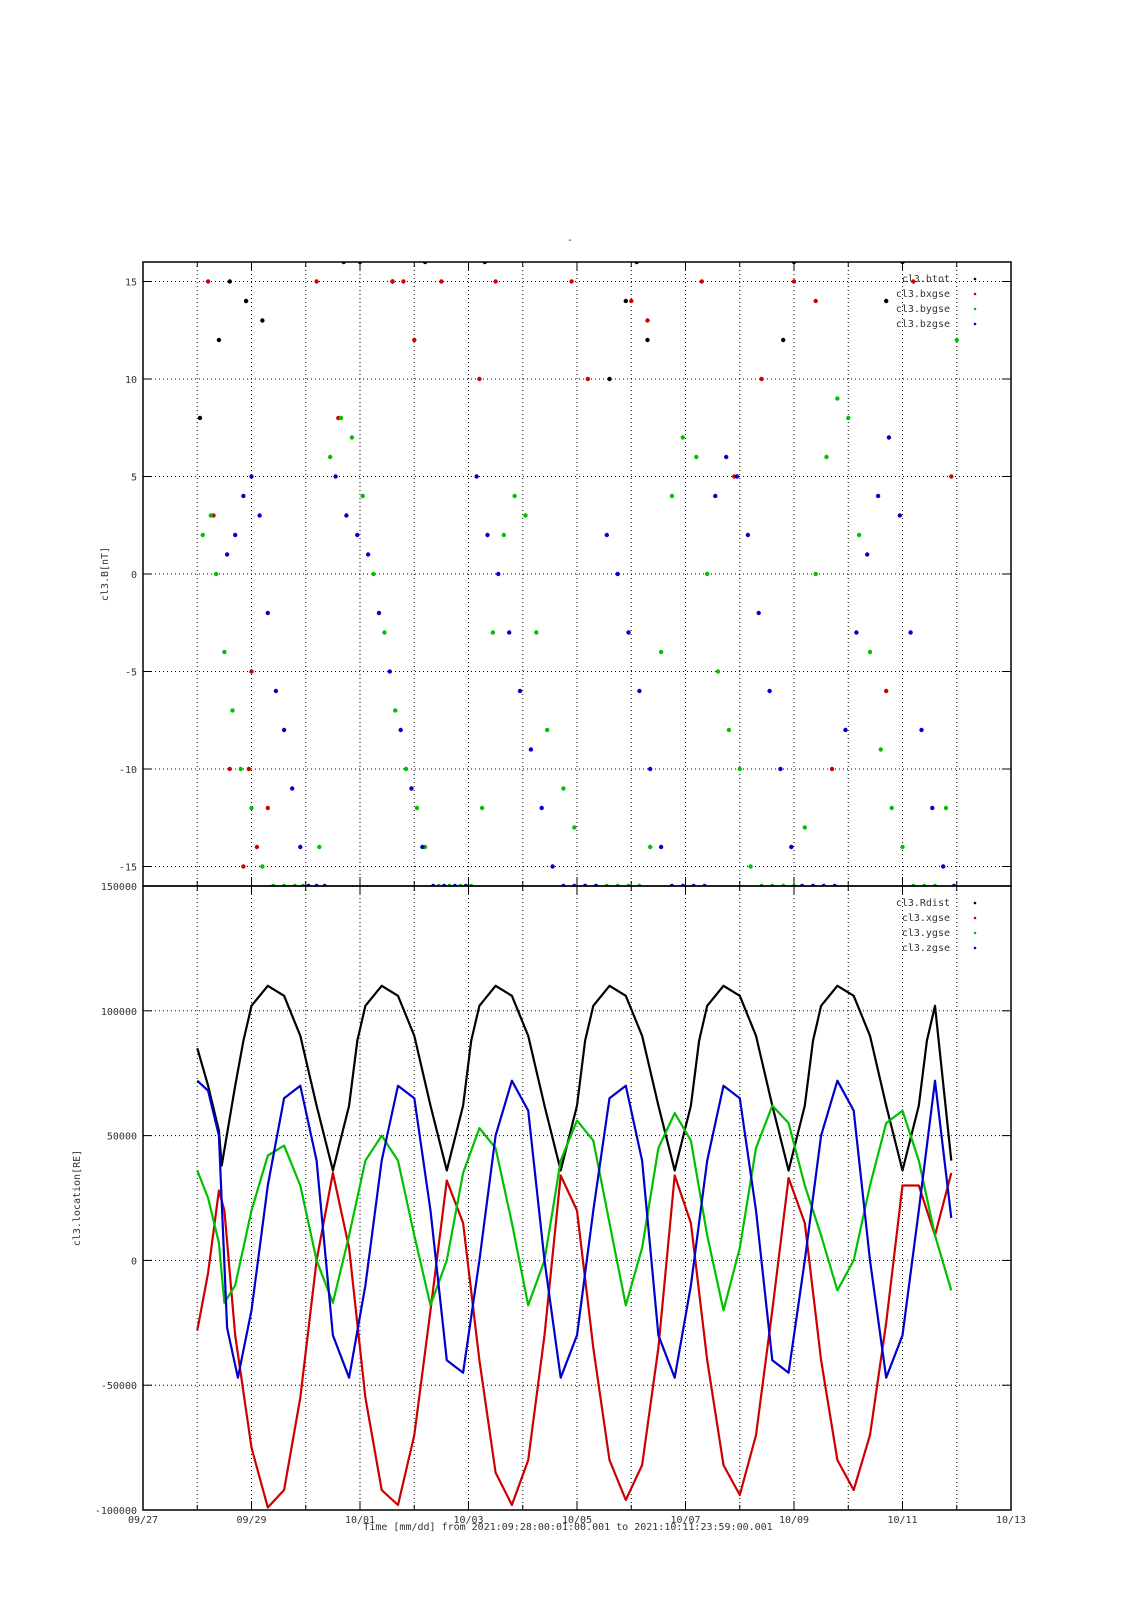 This screenshot has width=1131, height=1600. Describe the element at coordinates (574, 1229) in the screenshot. I see `series-cl3-zgse` at that location.